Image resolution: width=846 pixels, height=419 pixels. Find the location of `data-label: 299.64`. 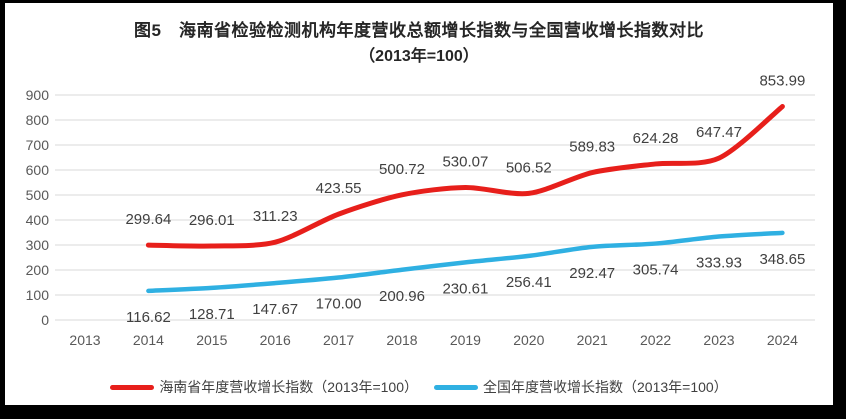

data-label: 299.64 is located at coordinates (148, 219).